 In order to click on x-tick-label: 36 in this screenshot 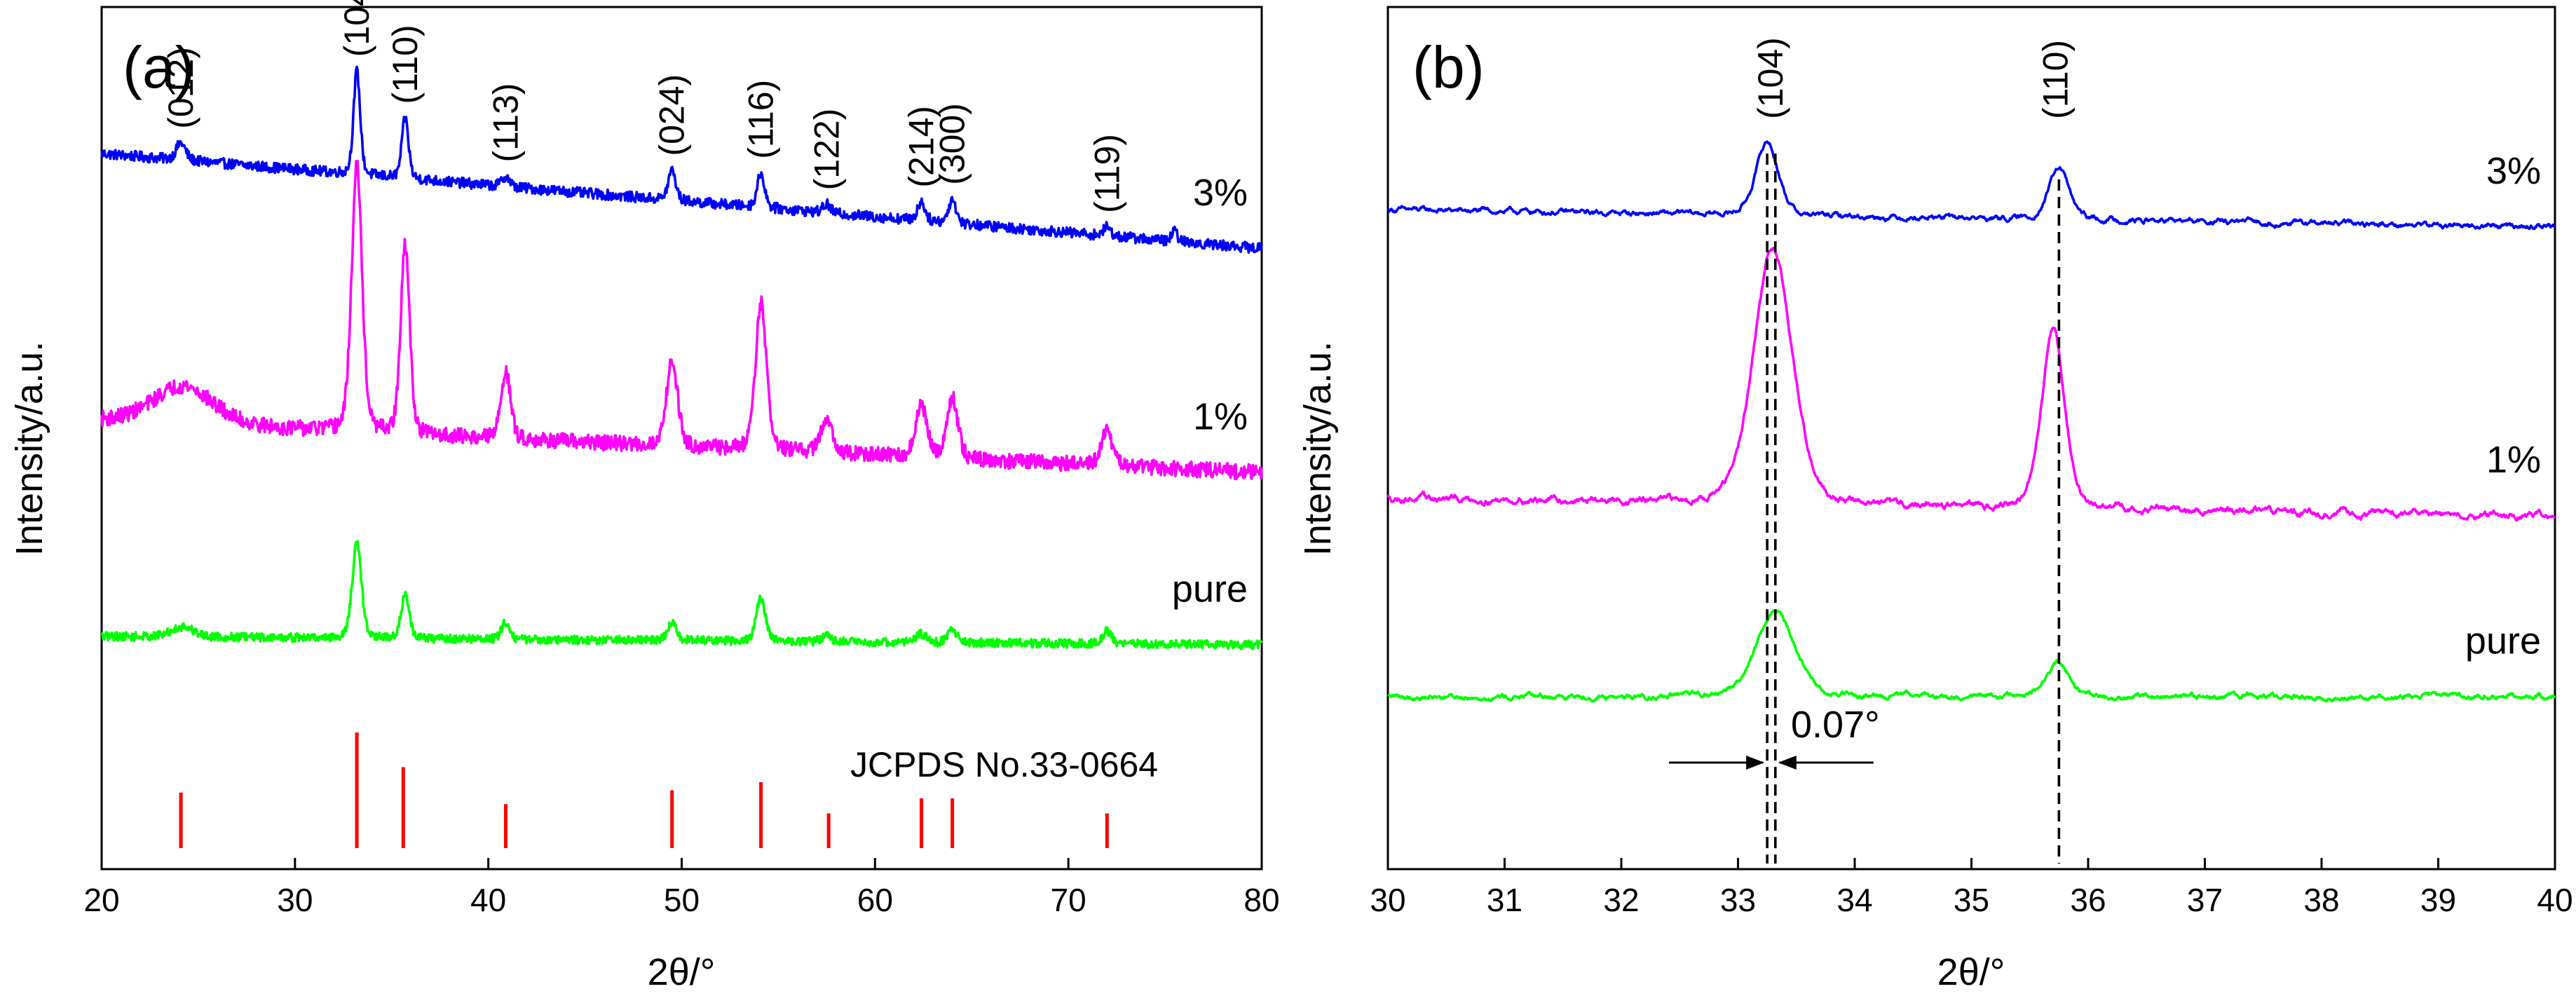, I will do `click(2088, 900)`.